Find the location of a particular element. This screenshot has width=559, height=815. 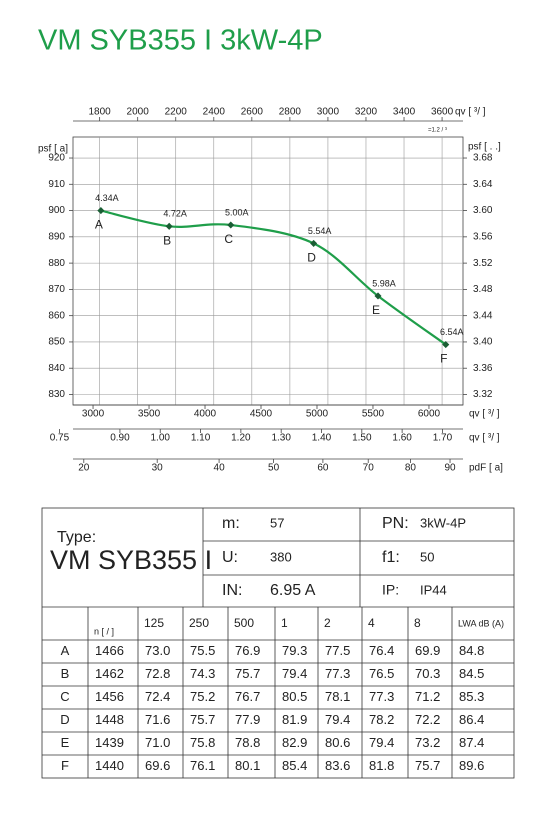

y-tick-label: 900 is located at coordinates (56, 210).